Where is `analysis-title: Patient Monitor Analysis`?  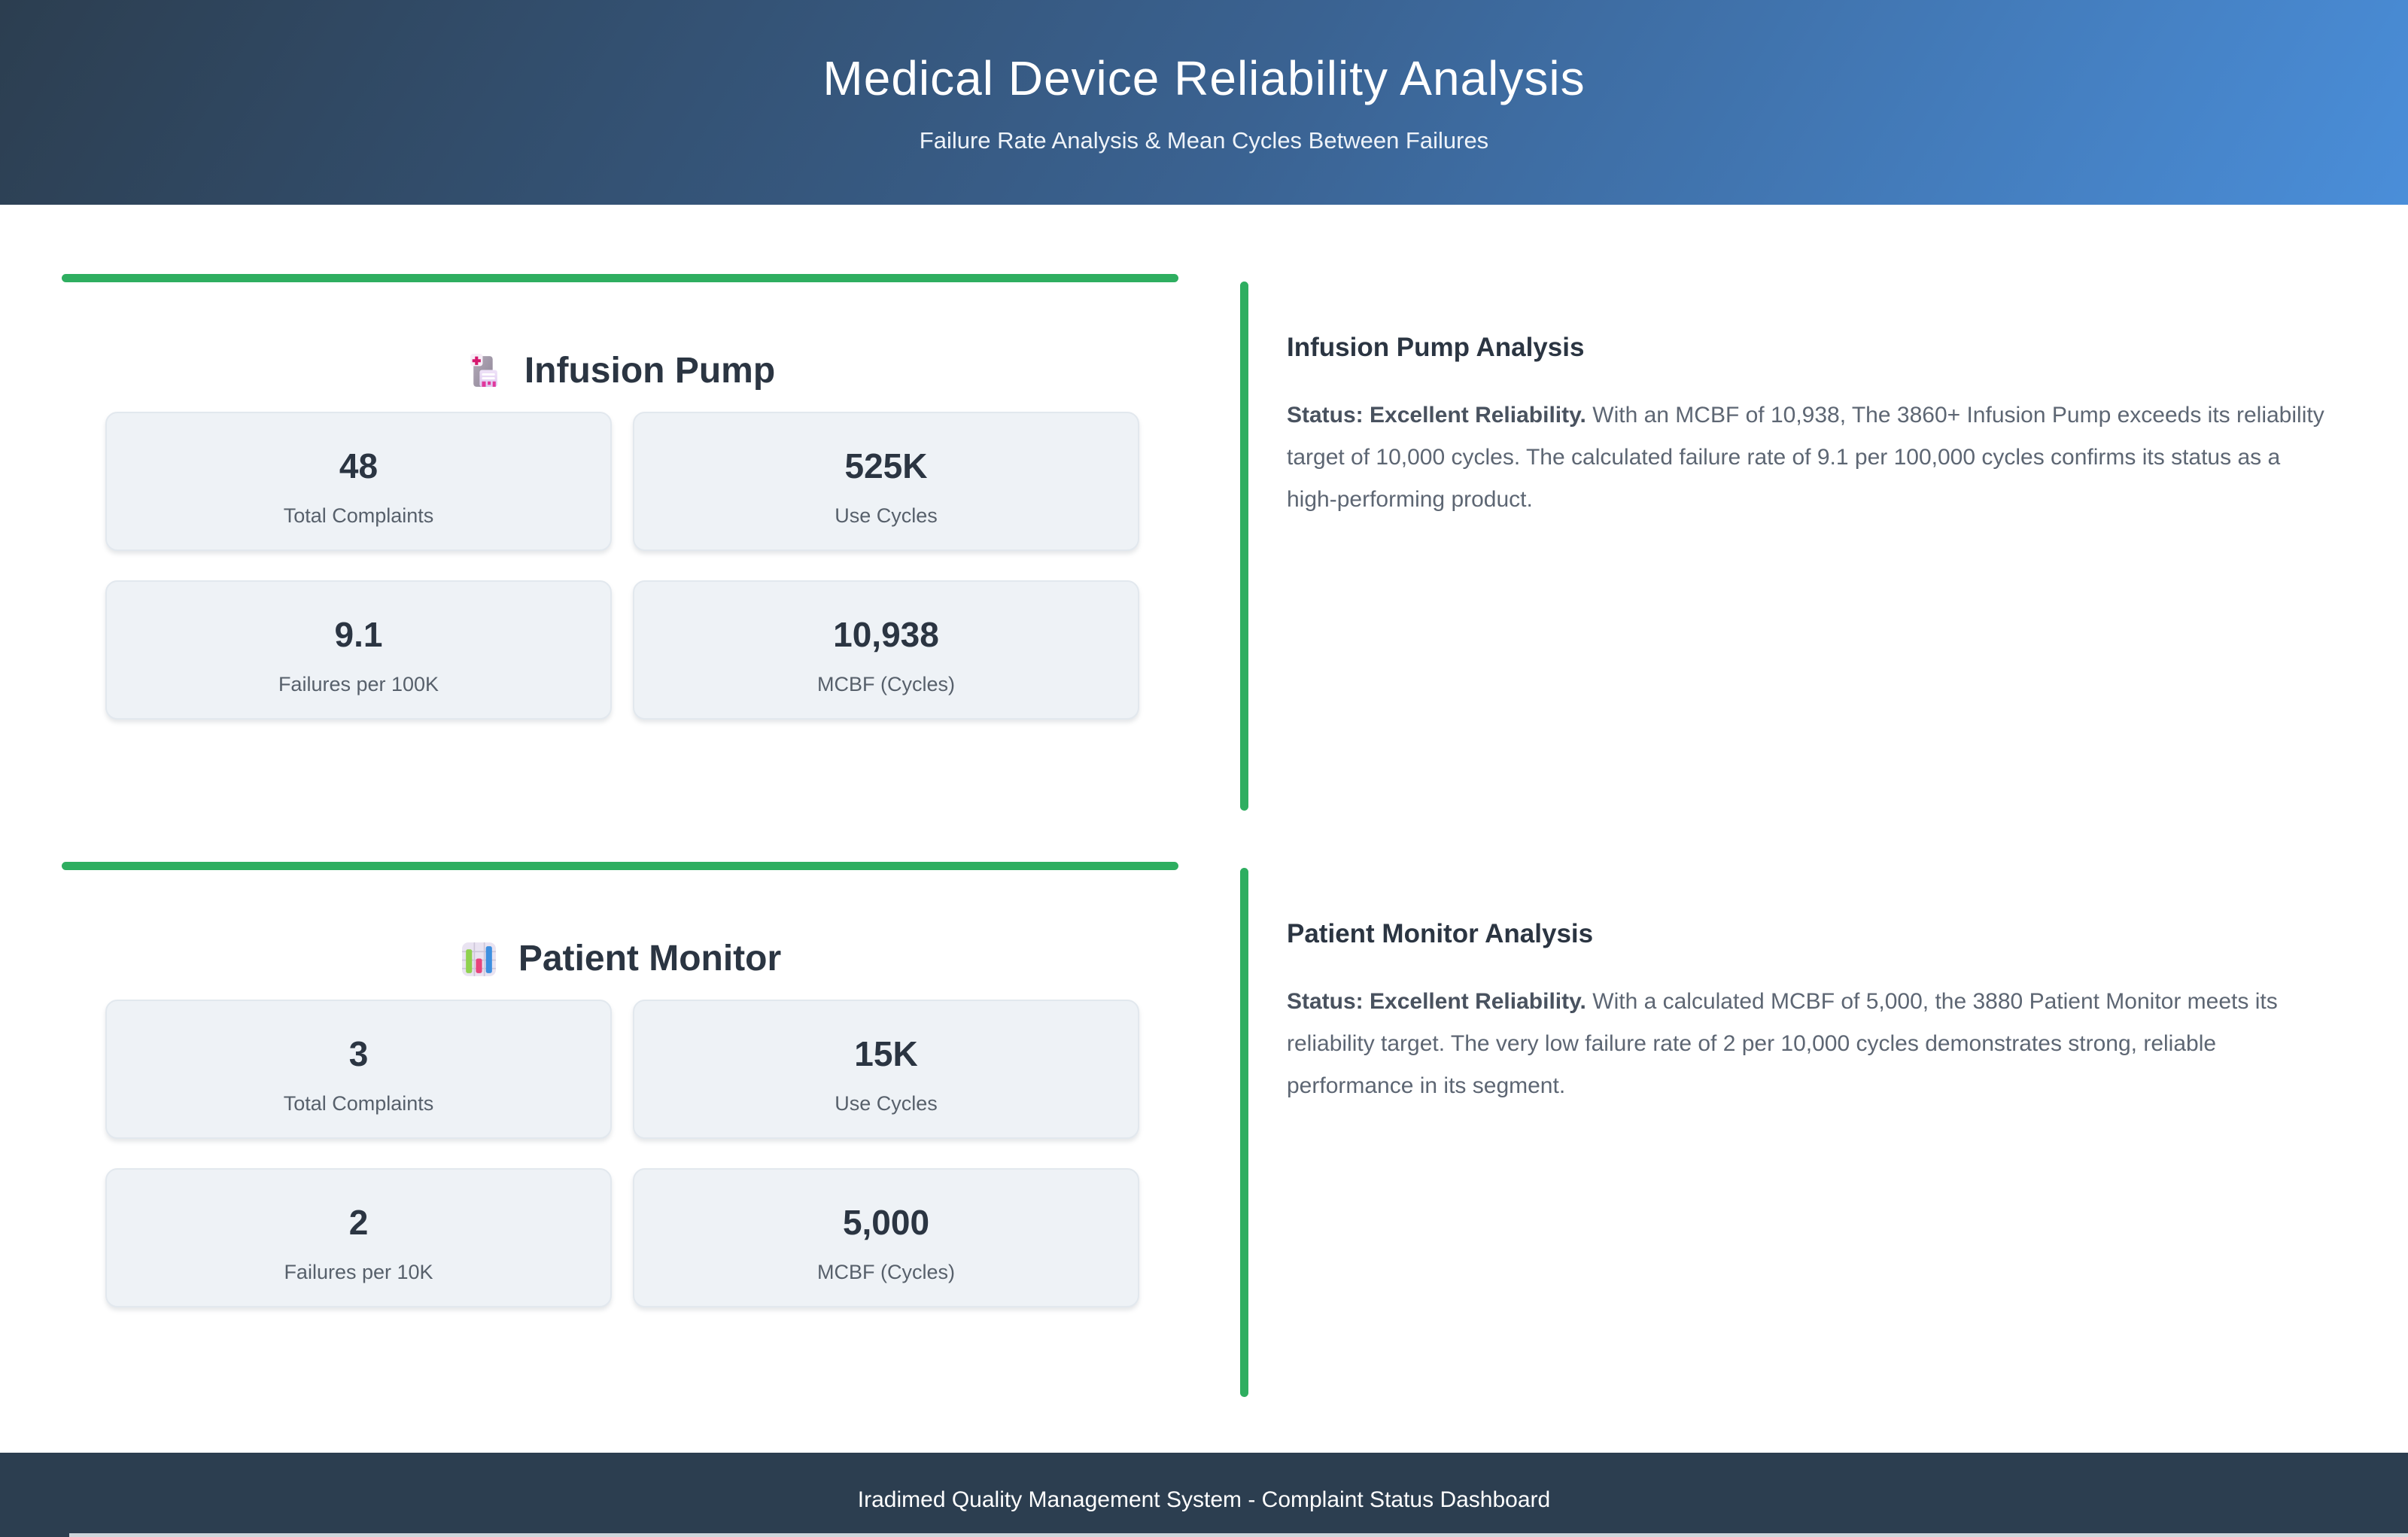 analysis-title: Patient Monitor Analysis is located at coordinates (1440, 933).